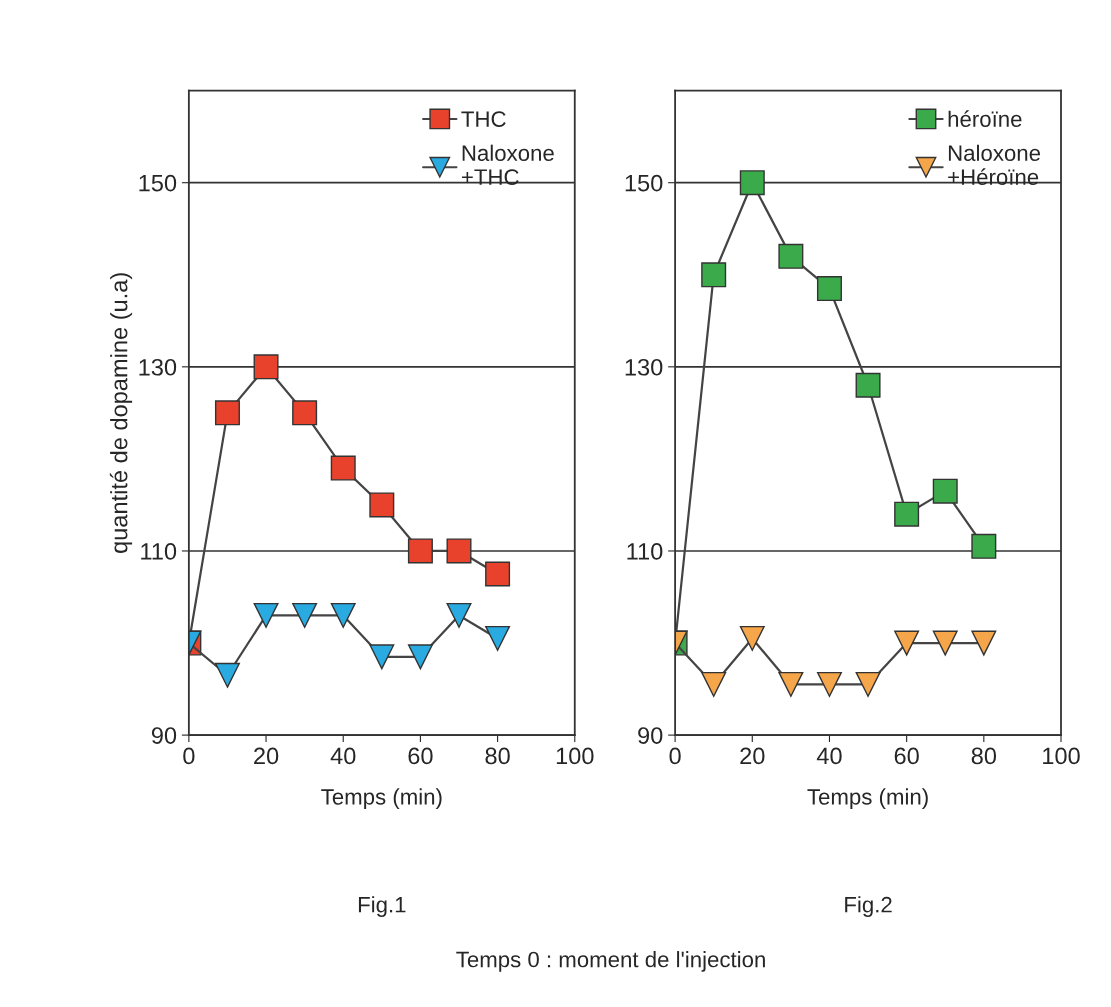 The width and height of the screenshot is (1111, 1007). Describe the element at coordinates (985, 118) in the screenshot. I see `legend-label: héroïne` at that location.